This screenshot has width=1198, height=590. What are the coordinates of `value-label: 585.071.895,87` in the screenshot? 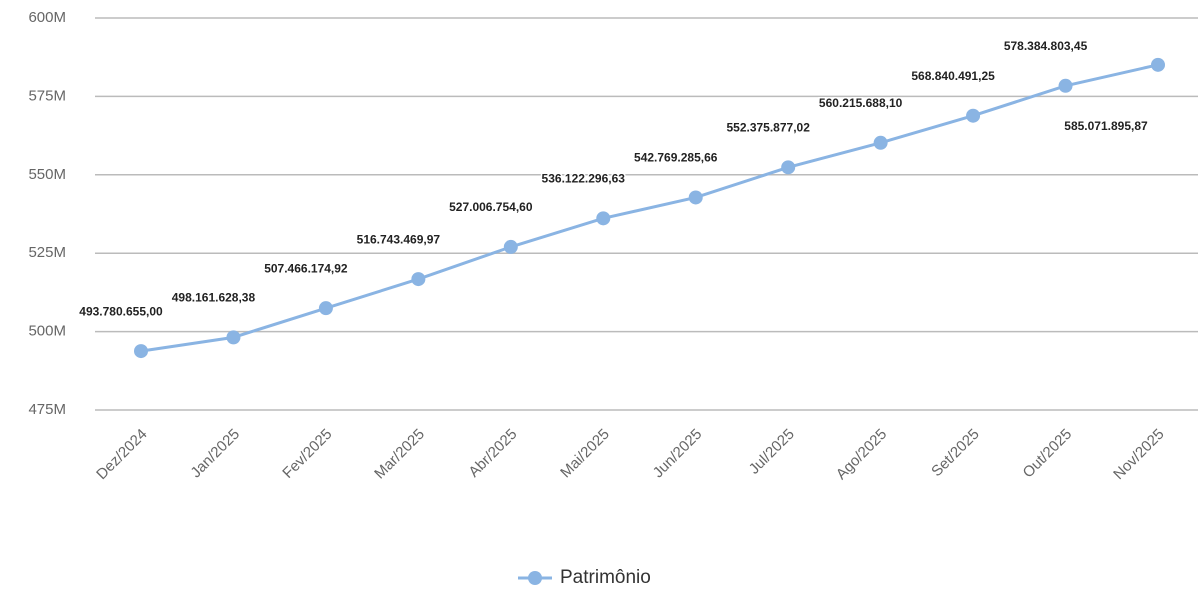 It's located at (1106, 126).